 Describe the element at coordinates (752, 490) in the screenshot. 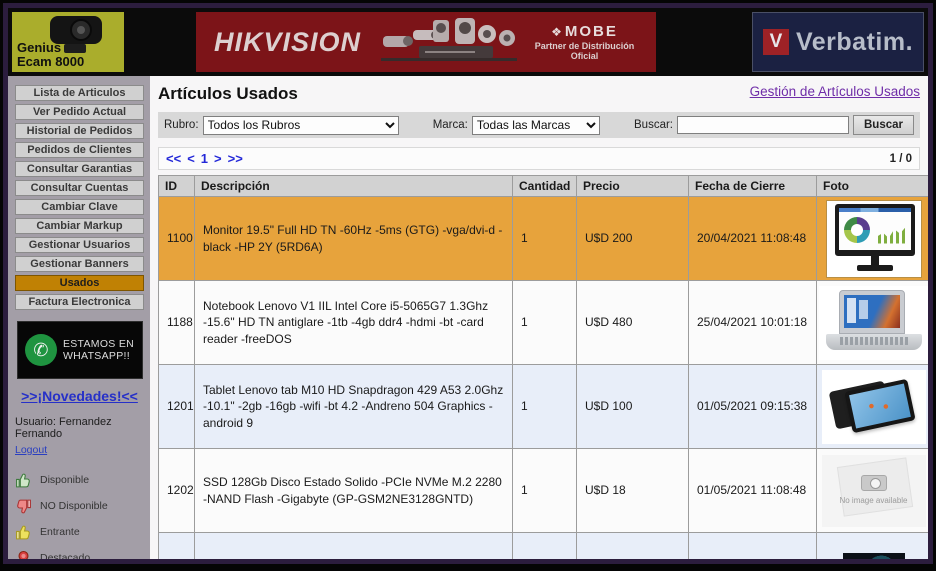

I see `cell-fecha: 01/05/2021 11:08:48` at that location.